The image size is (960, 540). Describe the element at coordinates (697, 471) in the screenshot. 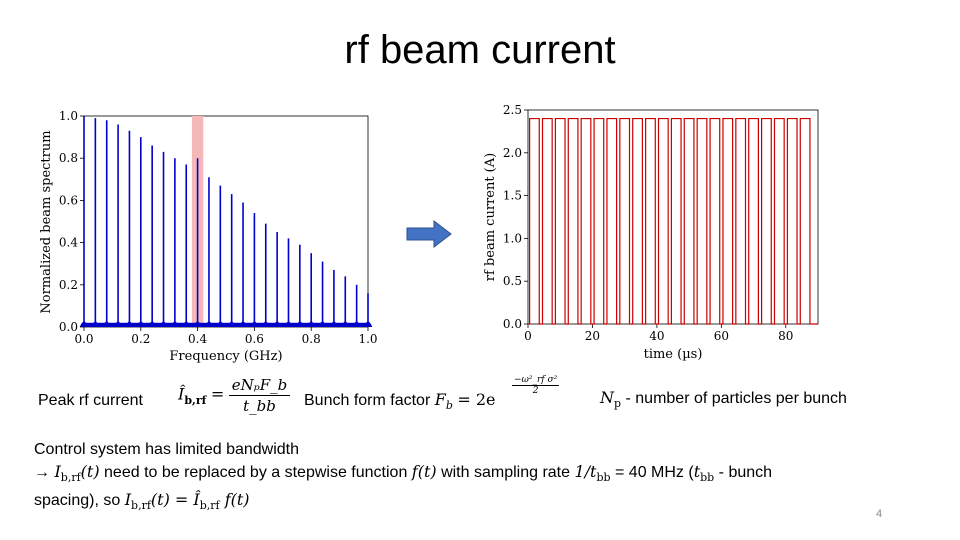

I see `math-symbol: t` at that location.